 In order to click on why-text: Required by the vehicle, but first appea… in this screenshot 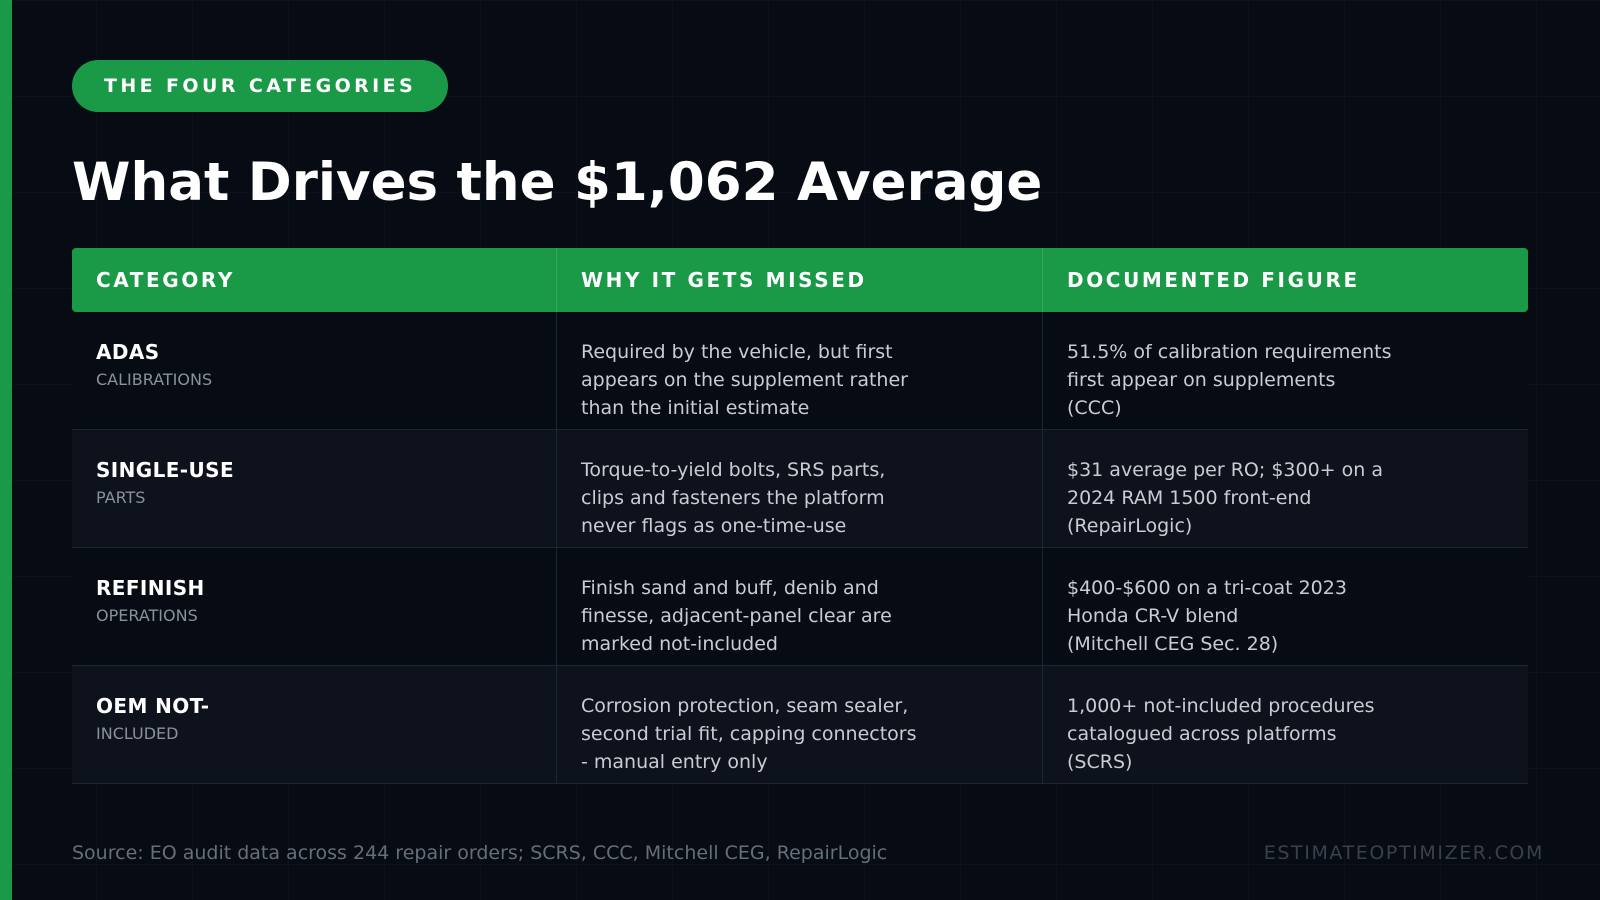, I will do `click(744, 380)`.